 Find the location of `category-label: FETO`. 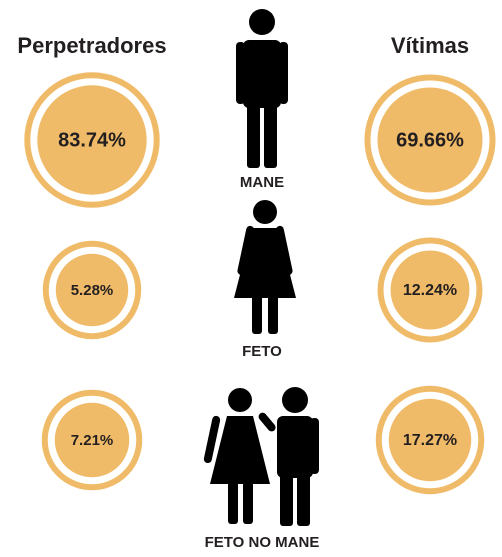

category-label: FETO is located at coordinates (262, 351).